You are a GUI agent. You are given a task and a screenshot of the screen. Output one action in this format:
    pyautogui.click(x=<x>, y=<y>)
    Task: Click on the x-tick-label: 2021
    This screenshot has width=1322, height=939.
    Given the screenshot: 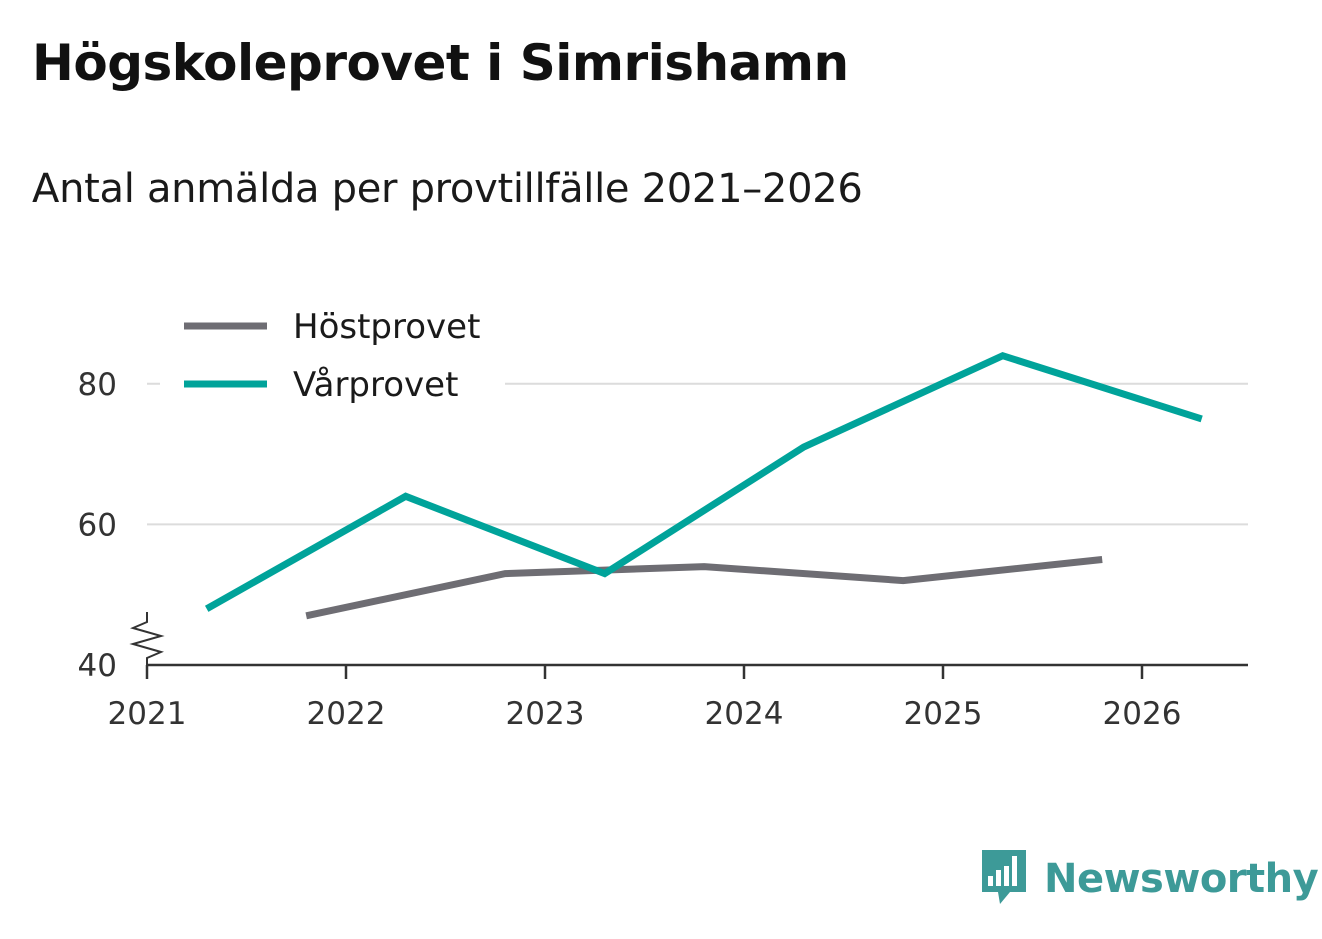 What is the action you would take?
    pyautogui.click(x=147, y=714)
    